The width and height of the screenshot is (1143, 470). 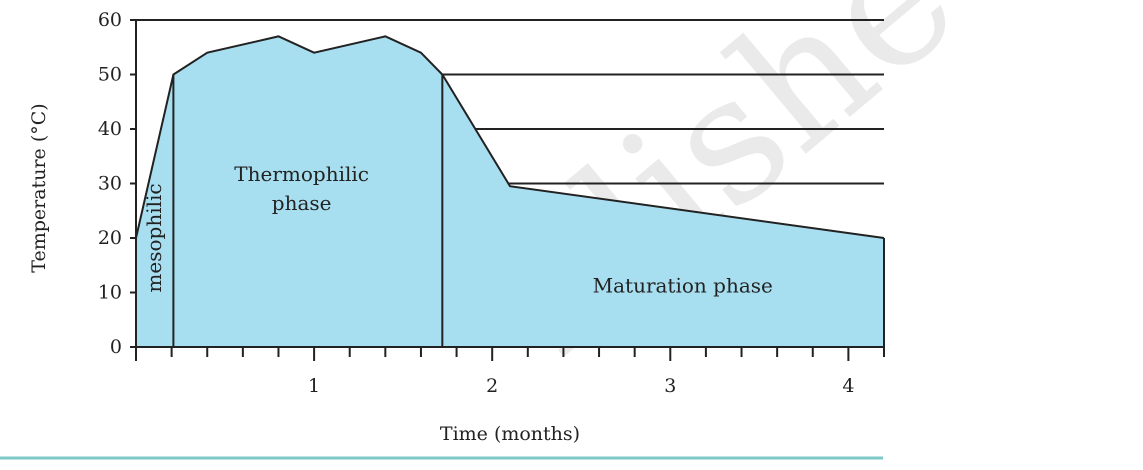 I want to click on phase-label-thermophilic: Thermophilic phase, so click(x=301, y=188).